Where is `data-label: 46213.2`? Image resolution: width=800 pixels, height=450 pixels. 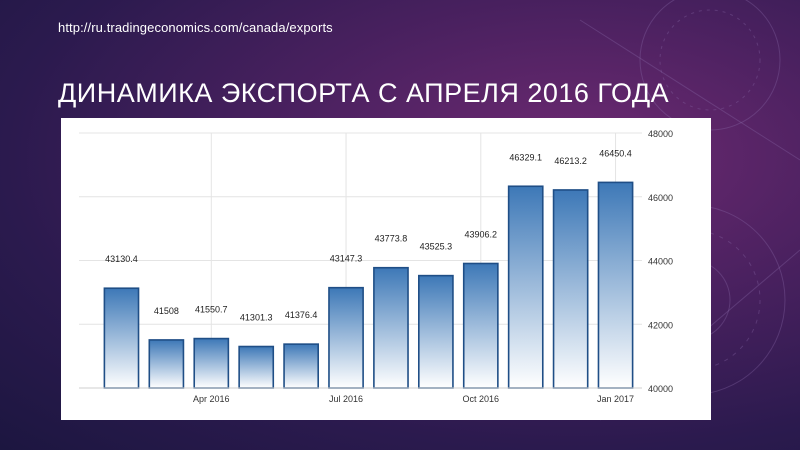
data-label: 46213.2 is located at coordinates (570, 161).